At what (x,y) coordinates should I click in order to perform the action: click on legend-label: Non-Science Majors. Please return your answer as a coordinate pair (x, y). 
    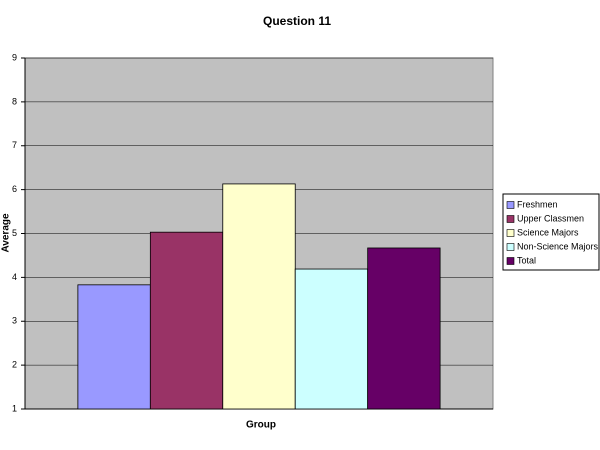
    Looking at the image, I should click on (558, 246).